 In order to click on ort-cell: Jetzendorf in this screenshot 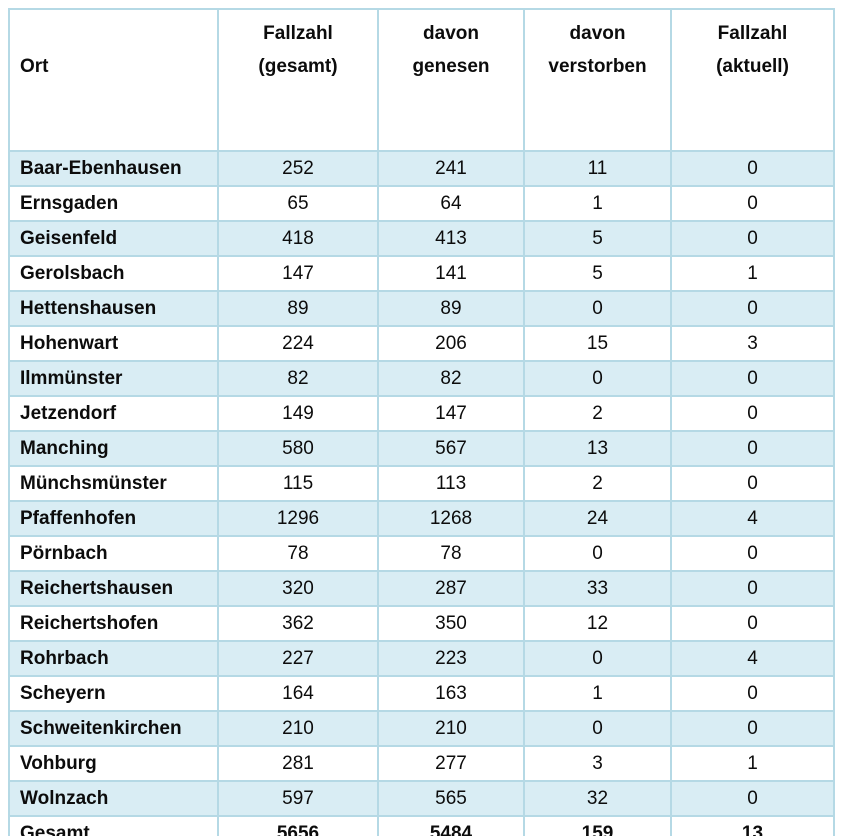, I will do `click(113, 413)`.